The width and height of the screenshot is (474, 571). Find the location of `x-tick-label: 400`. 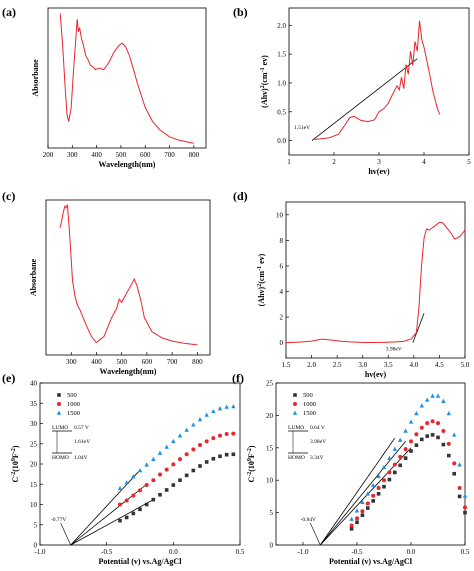

x-tick-label: 400 is located at coordinates (96, 155).